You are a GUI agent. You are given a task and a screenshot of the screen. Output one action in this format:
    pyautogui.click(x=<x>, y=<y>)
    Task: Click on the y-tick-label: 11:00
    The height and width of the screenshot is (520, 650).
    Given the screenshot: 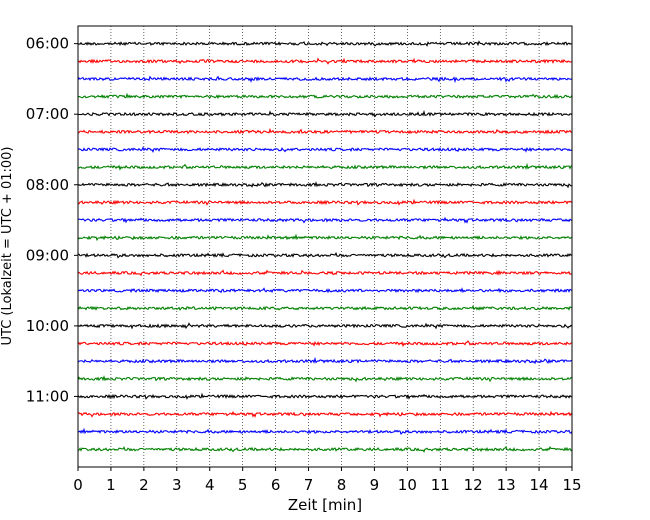 What is the action you would take?
    pyautogui.click(x=47, y=396)
    